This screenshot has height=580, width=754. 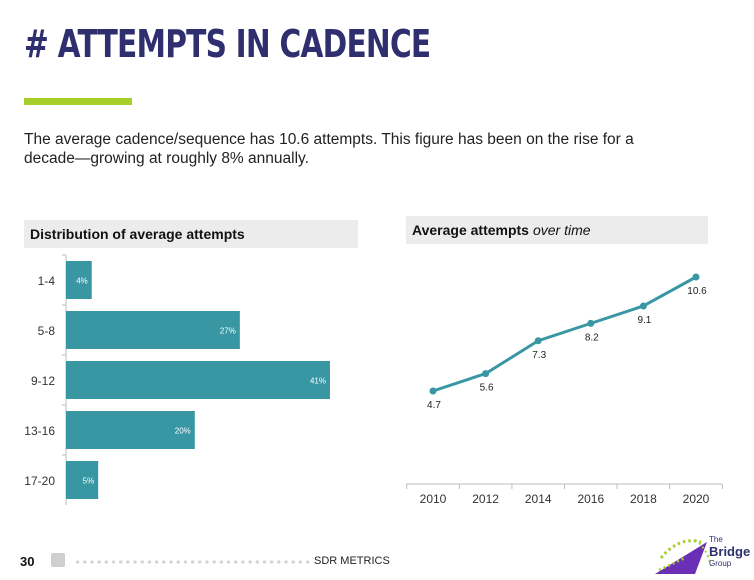 I want to click on point-value-label: 9.1, so click(x=644, y=320).